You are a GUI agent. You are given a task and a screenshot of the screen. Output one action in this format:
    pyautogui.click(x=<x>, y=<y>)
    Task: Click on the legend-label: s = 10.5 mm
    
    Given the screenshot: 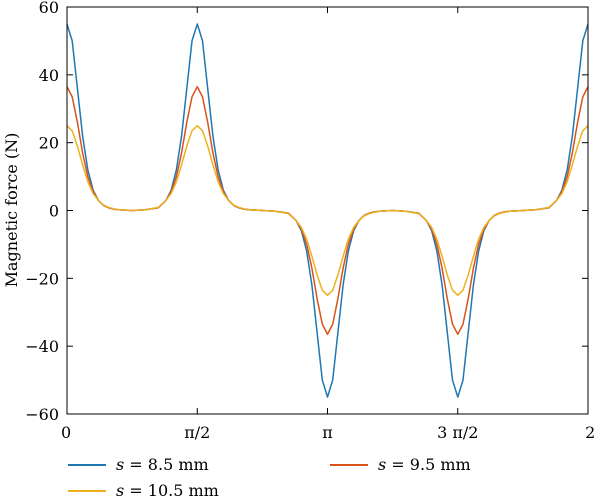 What is the action you would take?
    pyautogui.click(x=167, y=490)
    